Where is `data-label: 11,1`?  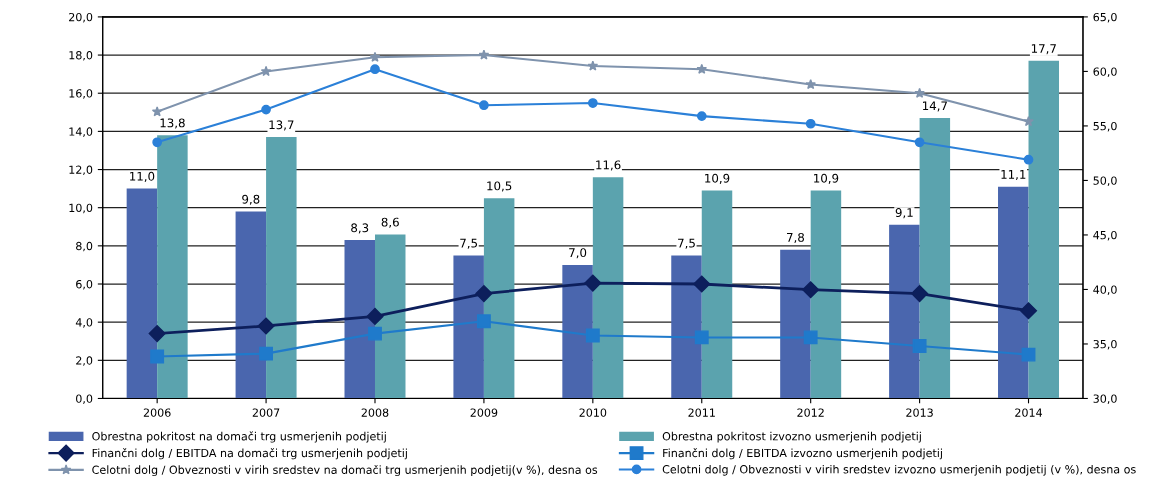 data-label: 11,1 is located at coordinates (1013, 175).